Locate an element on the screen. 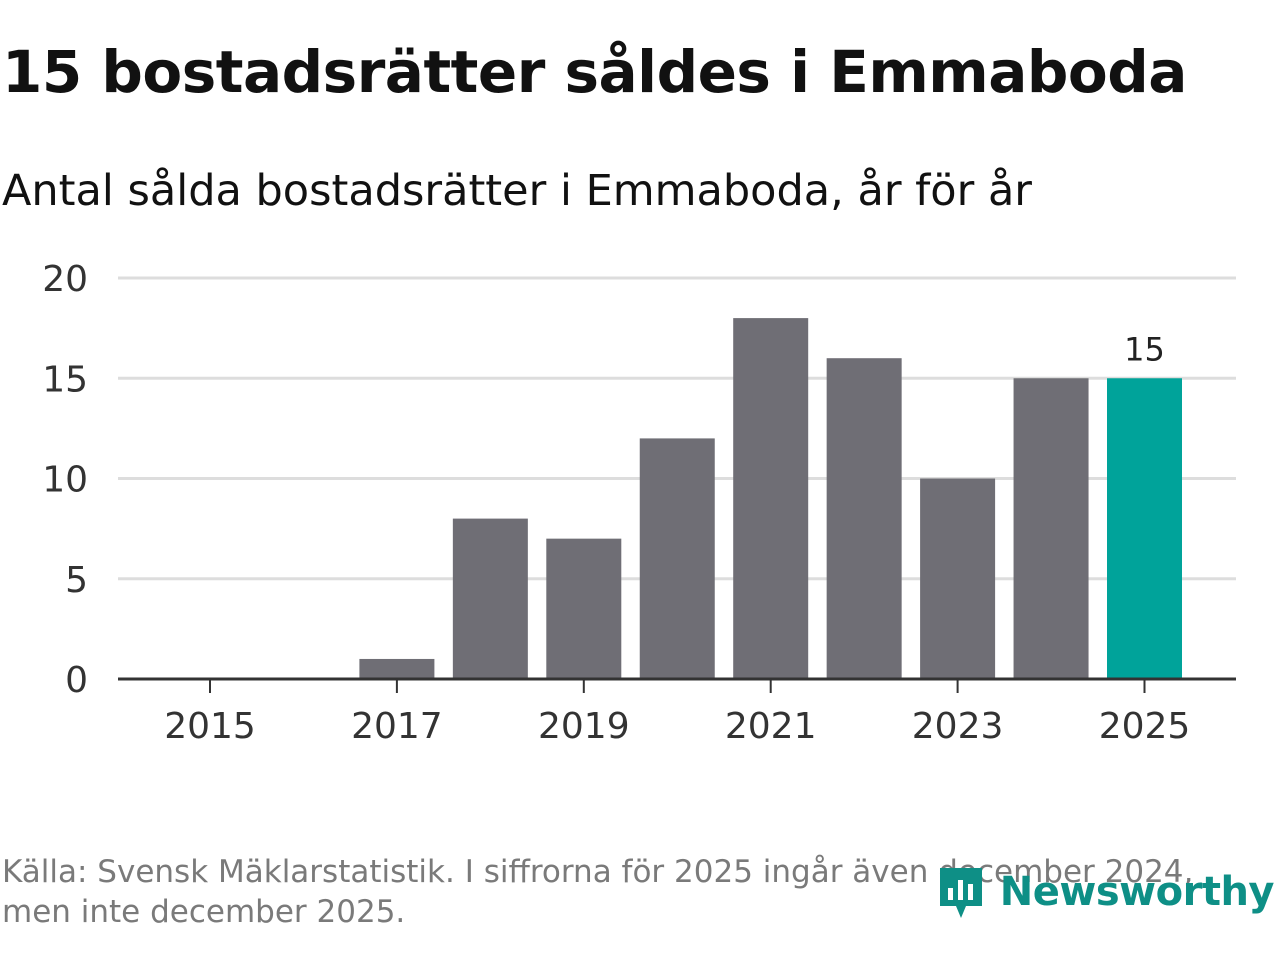 The height and width of the screenshot is (960, 1280). x-tick-label-2015: 2015 is located at coordinates (210, 726).